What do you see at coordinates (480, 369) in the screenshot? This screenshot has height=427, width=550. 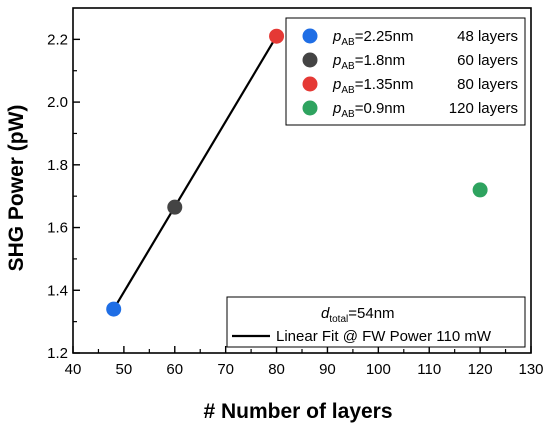 I see `x-tick-label: 120` at bounding box center [480, 369].